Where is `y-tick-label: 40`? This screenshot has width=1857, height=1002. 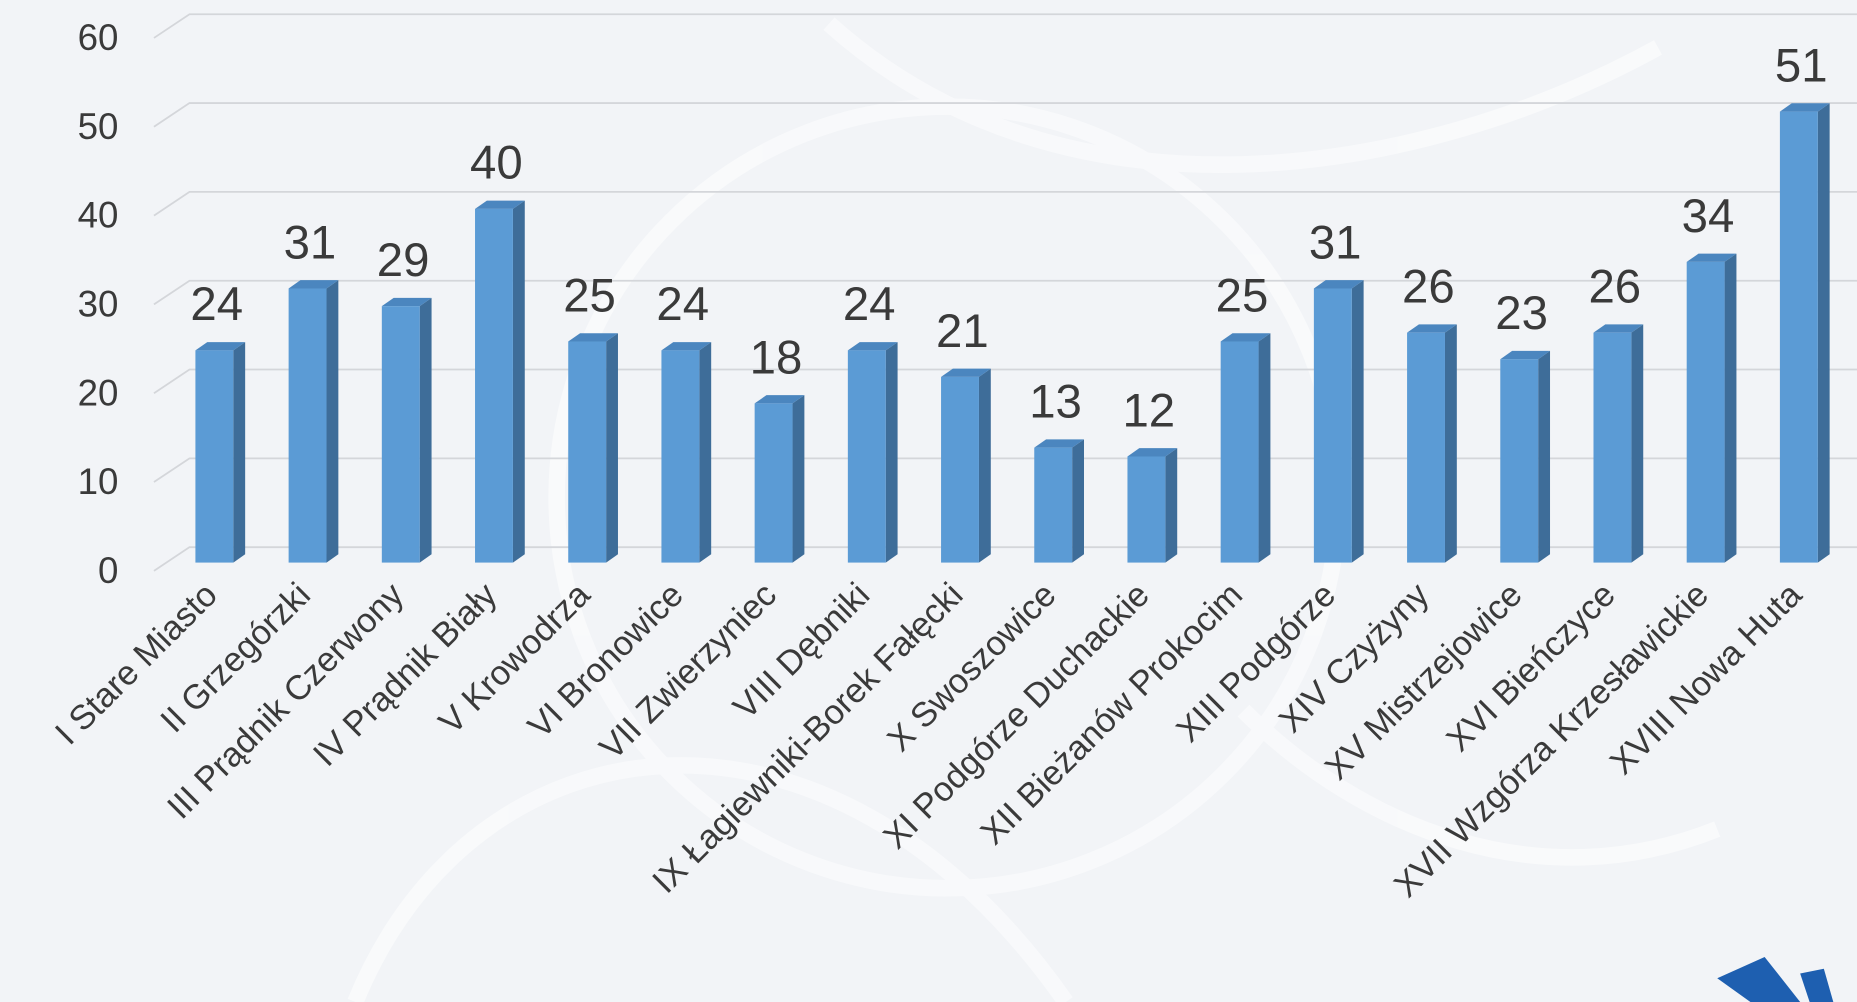
y-tick-label: 40 is located at coordinates (98, 215).